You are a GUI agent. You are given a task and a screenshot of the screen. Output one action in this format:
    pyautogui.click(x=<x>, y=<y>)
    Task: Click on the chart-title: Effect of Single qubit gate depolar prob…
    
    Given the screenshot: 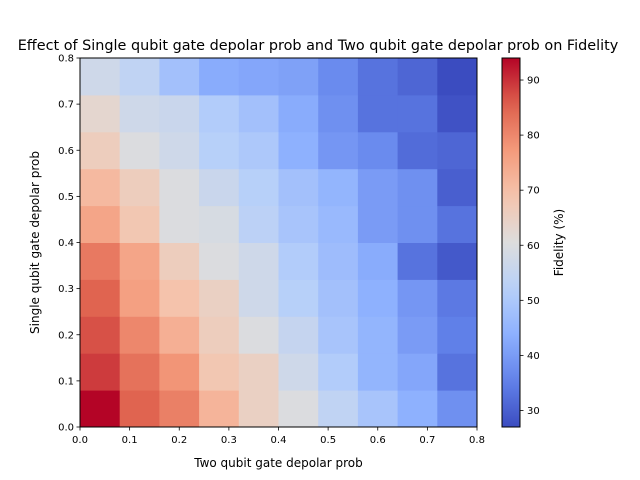 What is the action you would take?
    pyautogui.click(x=318, y=46)
    